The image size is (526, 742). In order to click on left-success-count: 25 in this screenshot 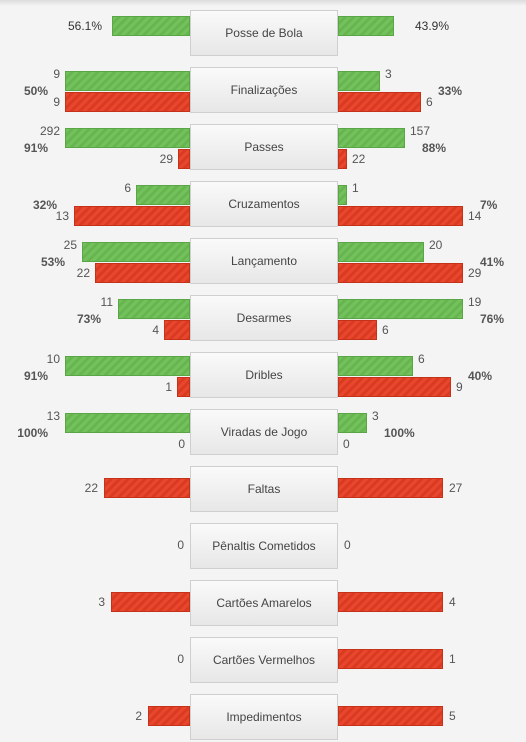, I will do `click(70, 245)`.